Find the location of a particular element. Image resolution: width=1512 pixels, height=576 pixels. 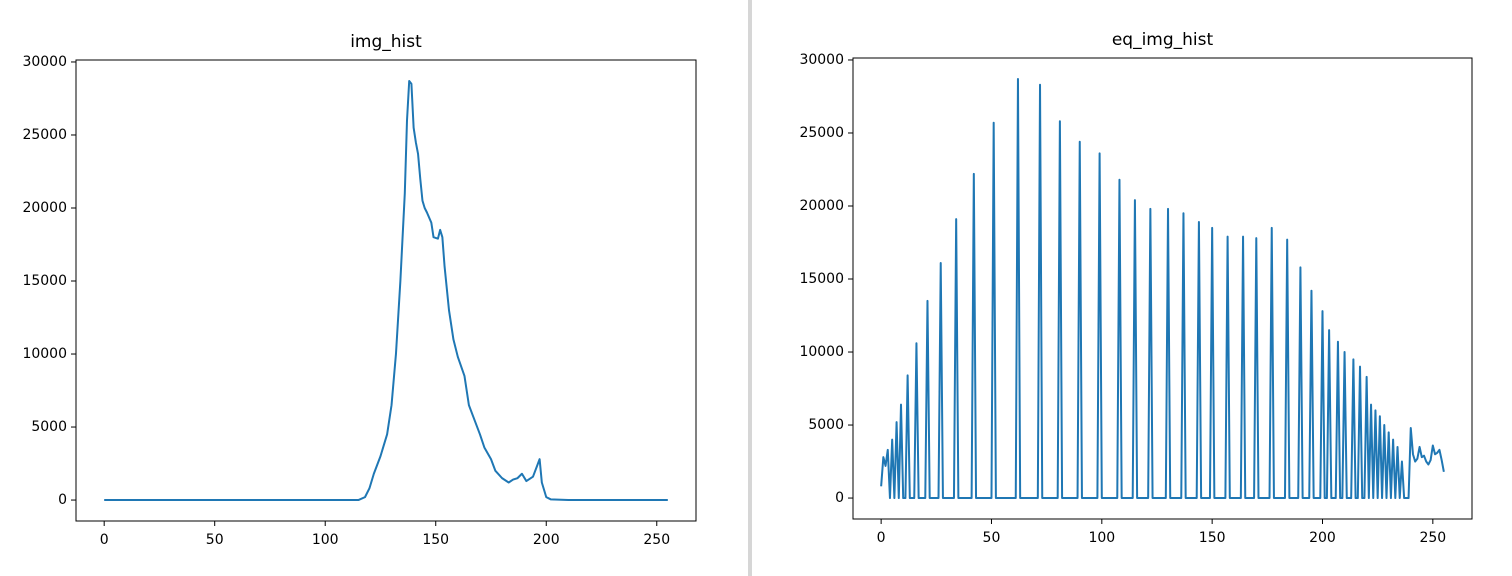

window-divider is located at coordinates (750, 288).